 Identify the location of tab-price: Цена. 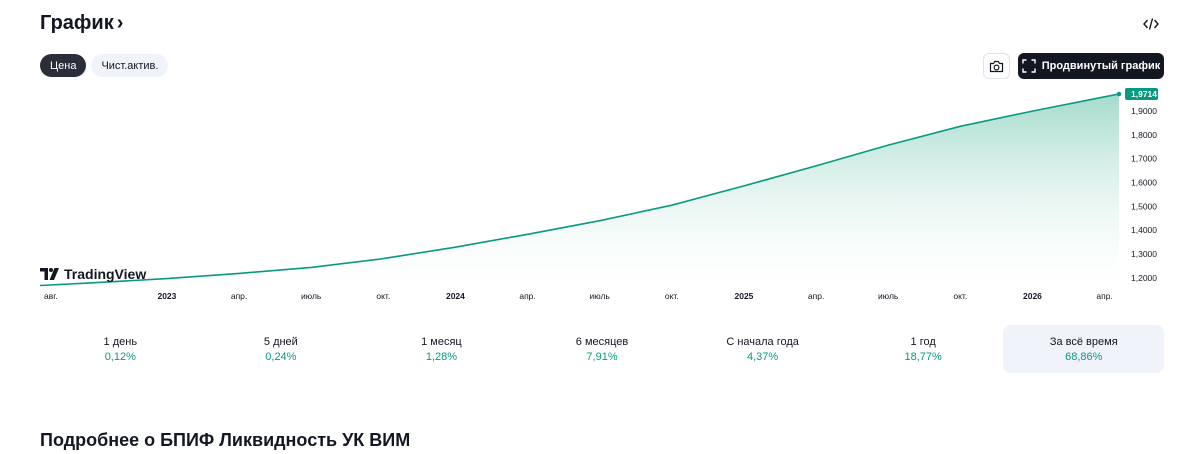
(63, 65).